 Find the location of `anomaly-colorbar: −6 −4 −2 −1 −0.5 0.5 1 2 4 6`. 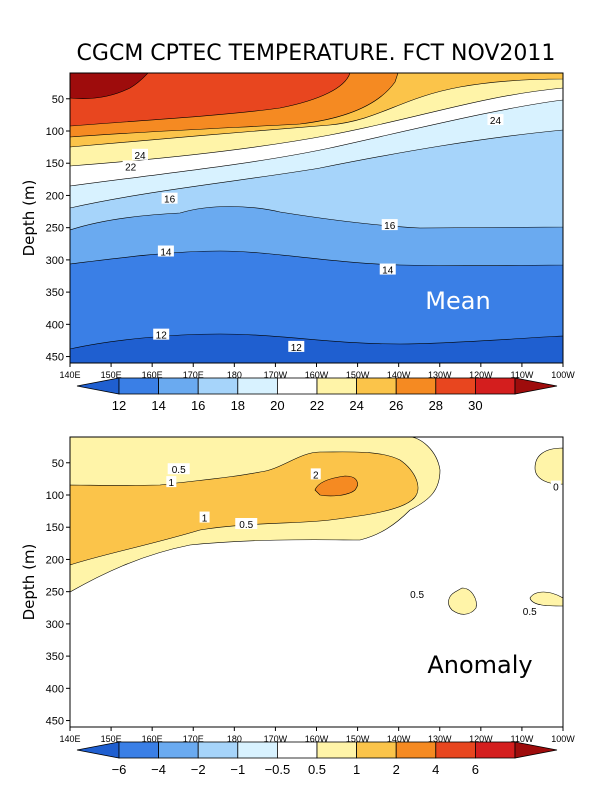

anomaly-colorbar: −6 −4 −2 −1 −0.5 0.5 1 2 4 6 is located at coordinates (317, 759).